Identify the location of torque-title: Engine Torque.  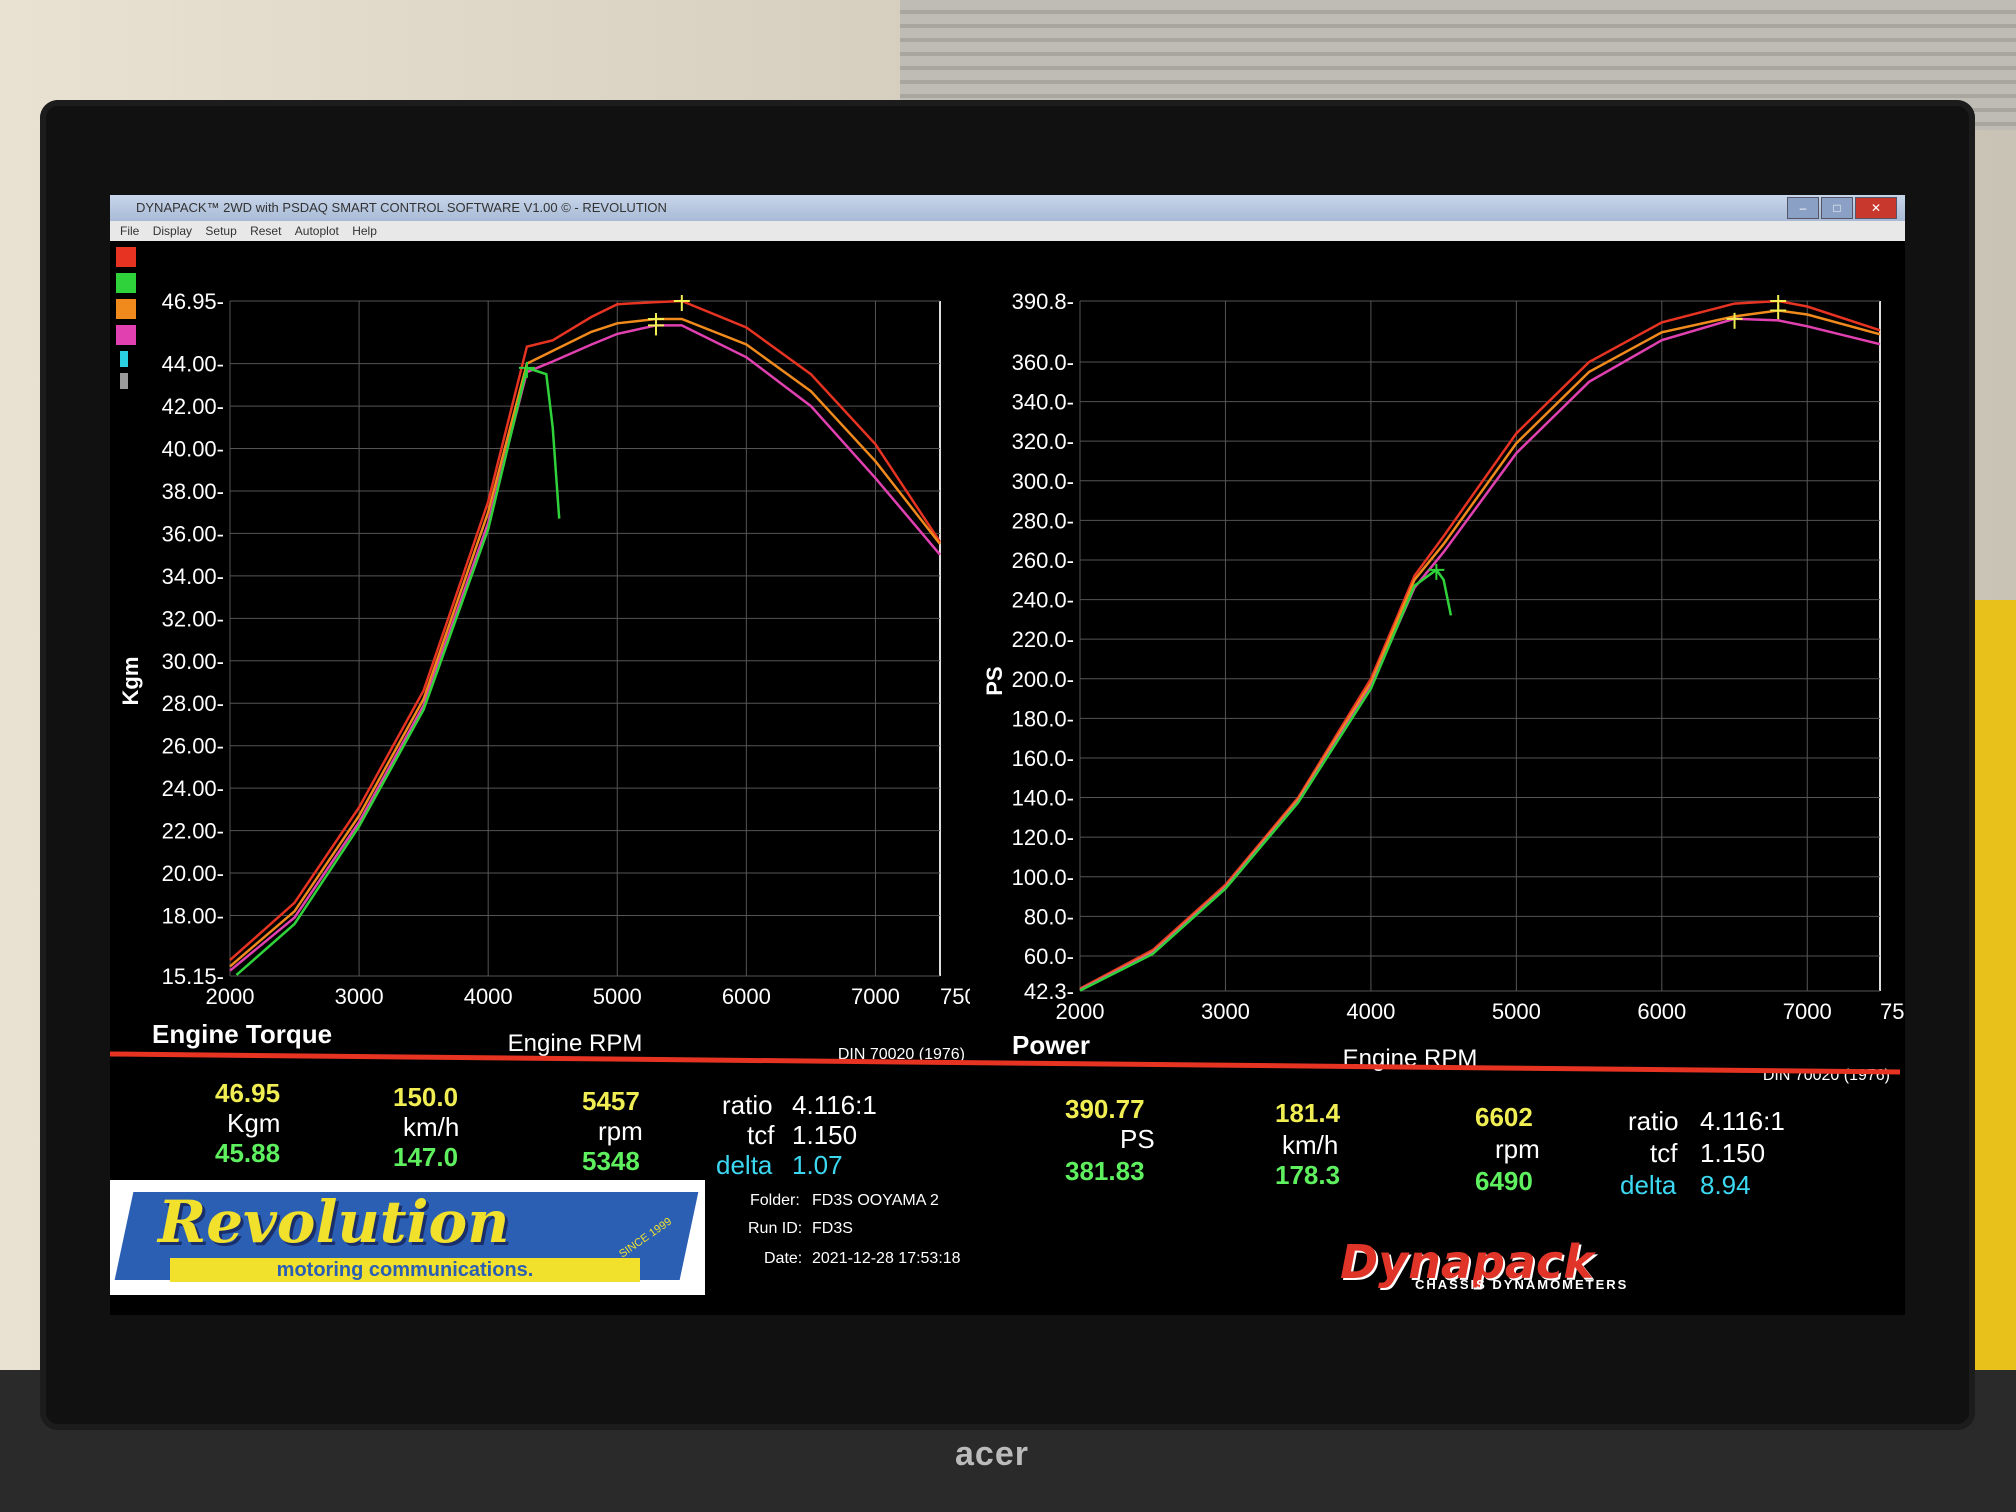
(242, 1034).